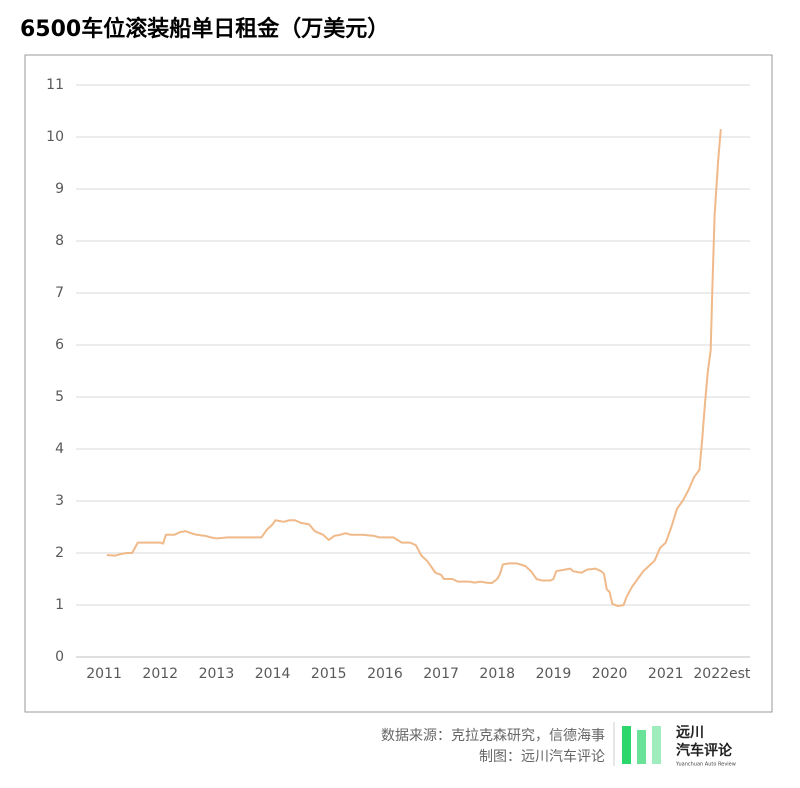  Describe the element at coordinates (59, 293) in the screenshot. I see `y-tick-label: 7` at that location.